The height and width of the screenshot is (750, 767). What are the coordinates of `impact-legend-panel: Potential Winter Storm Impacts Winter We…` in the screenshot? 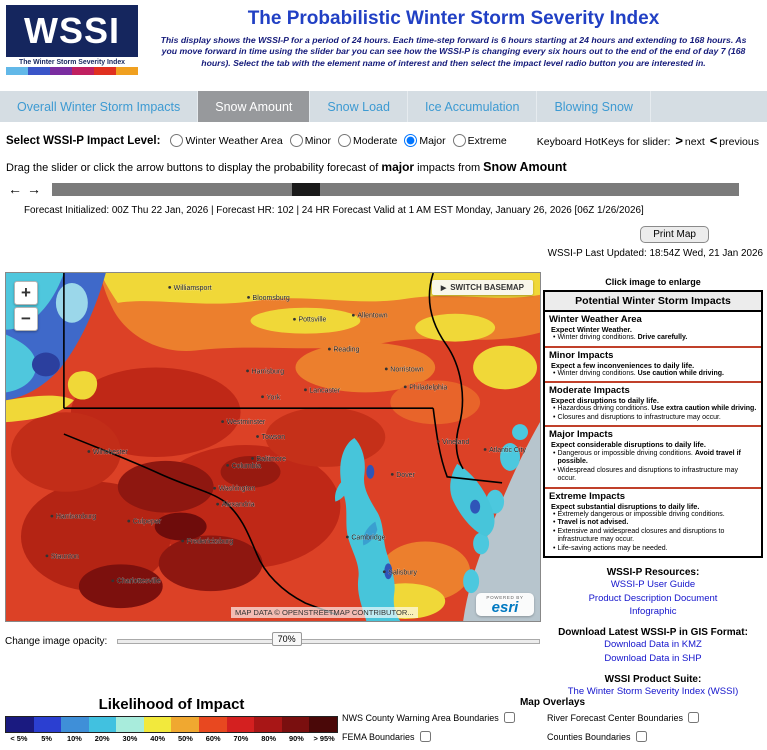 It's located at (653, 424).